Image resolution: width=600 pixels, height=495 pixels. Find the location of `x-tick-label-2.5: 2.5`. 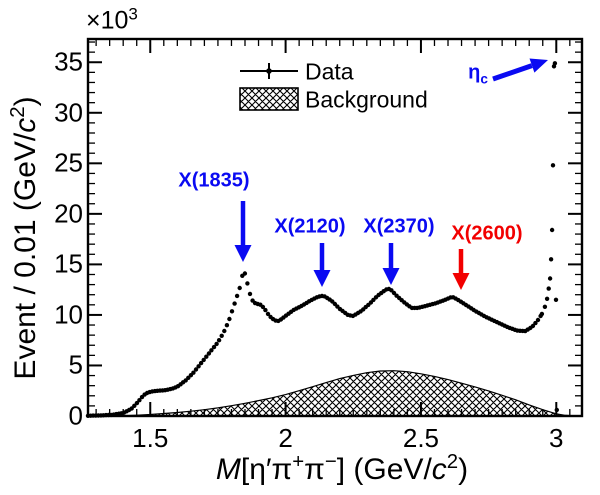

x-tick-label-2.5: 2.5 is located at coordinates (421, 438).